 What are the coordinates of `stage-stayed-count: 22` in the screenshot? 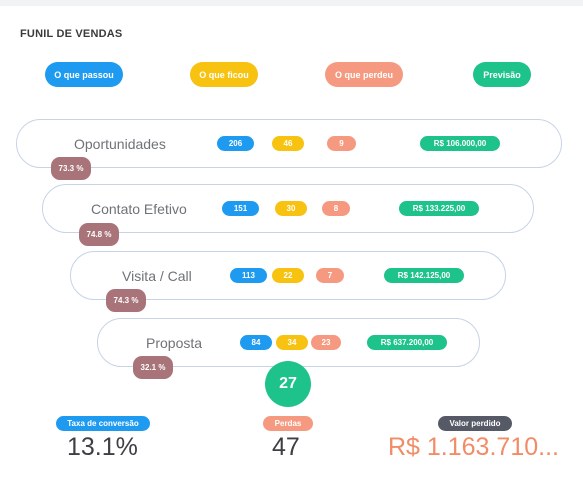 It's located at (288, 275).